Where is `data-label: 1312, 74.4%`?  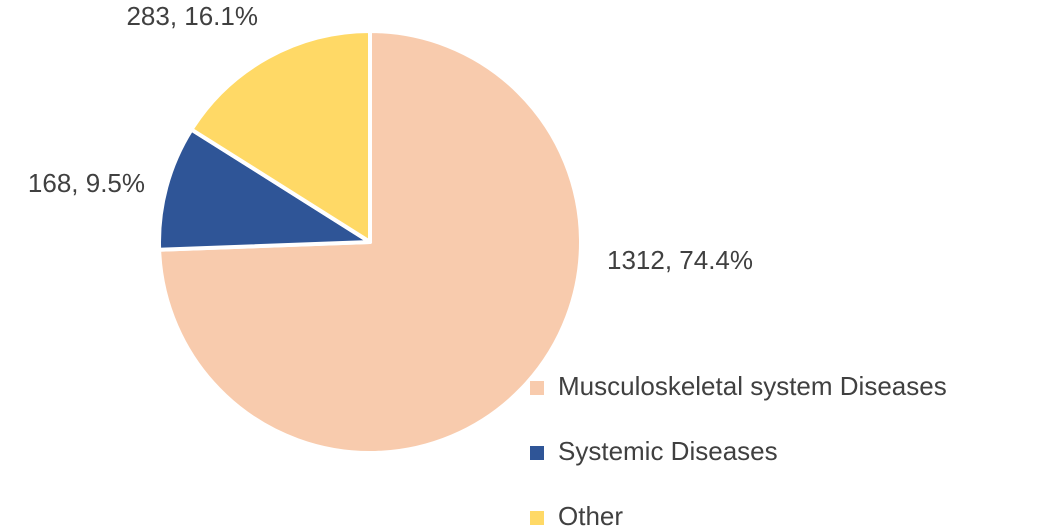 data-label: 1312, 74.4% is located at coordinates (680, 260).